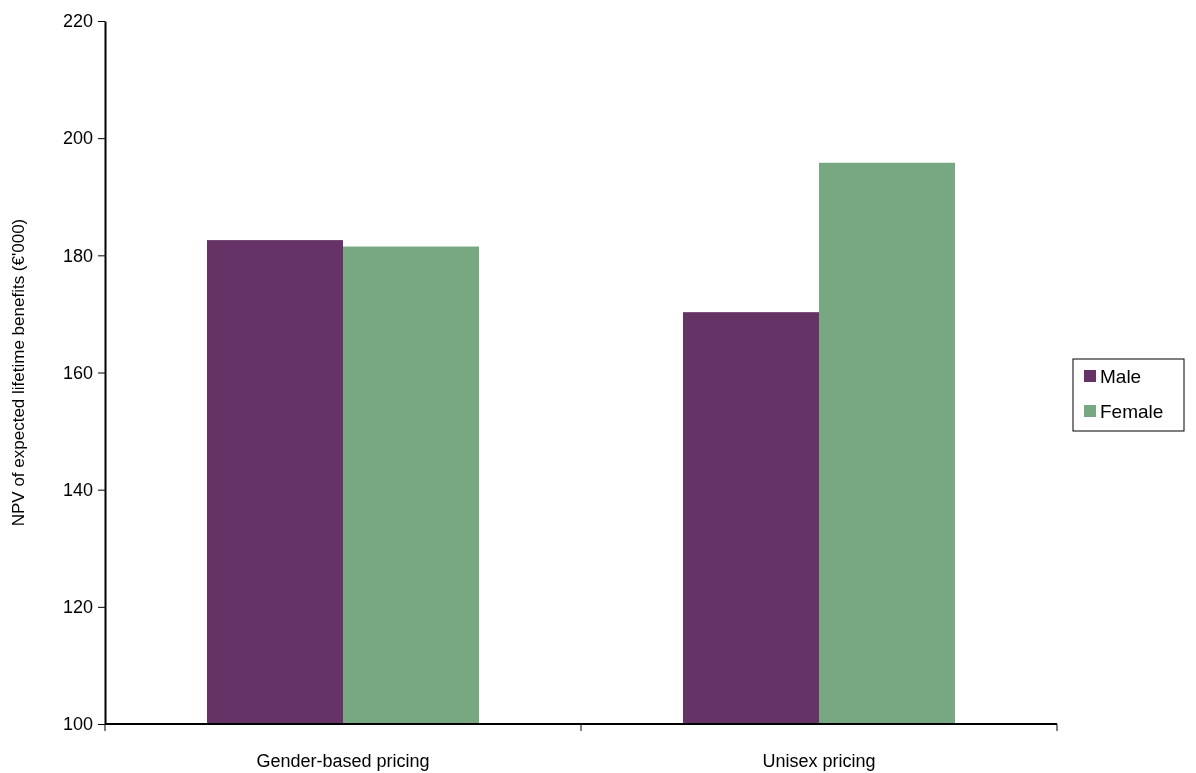  I want to click on legend-label: Female, so click(1132, 411).